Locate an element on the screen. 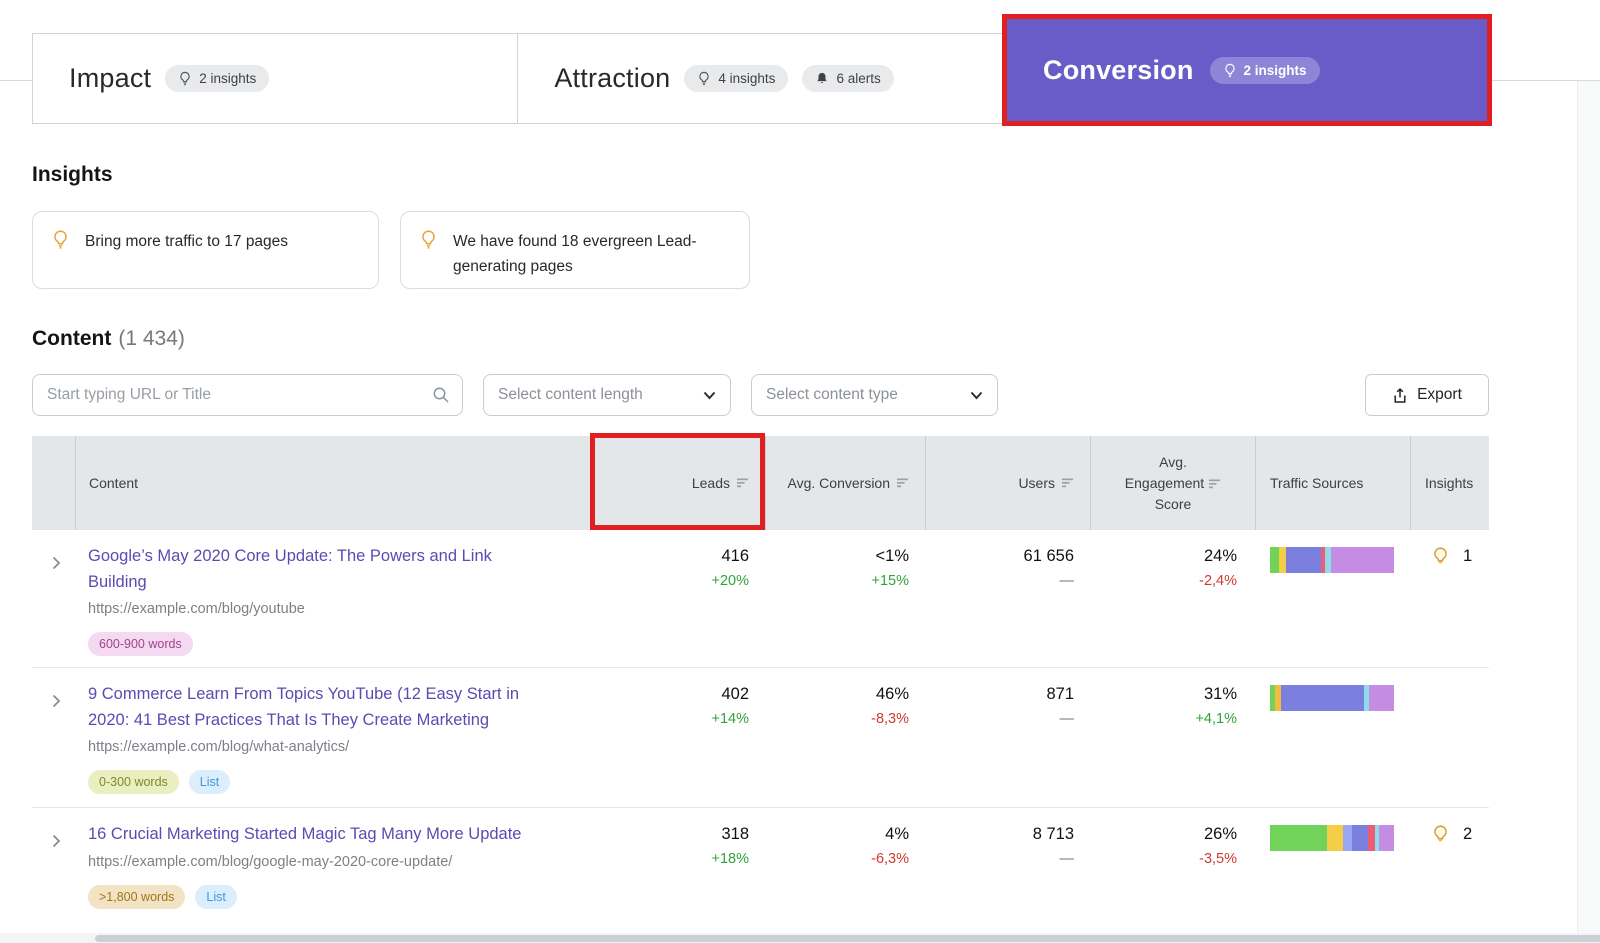  horizontal-scrollbar-track is located at coordinates (800, 938).